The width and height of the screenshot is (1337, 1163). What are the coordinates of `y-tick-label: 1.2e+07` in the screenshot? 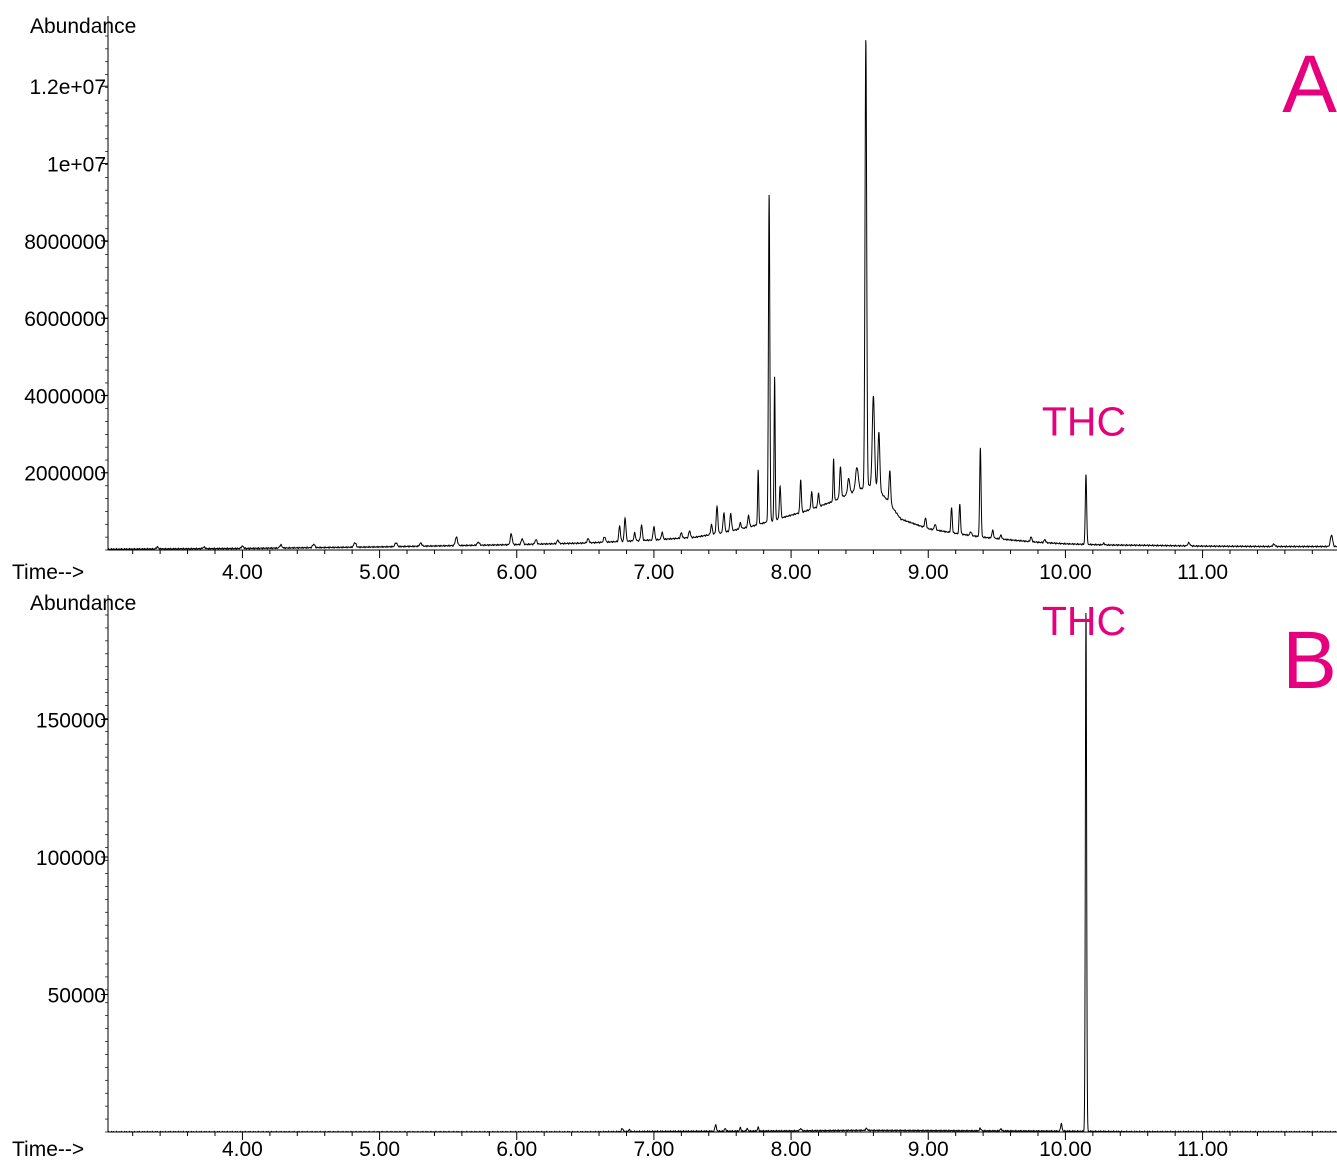 It's located at (68, 87).